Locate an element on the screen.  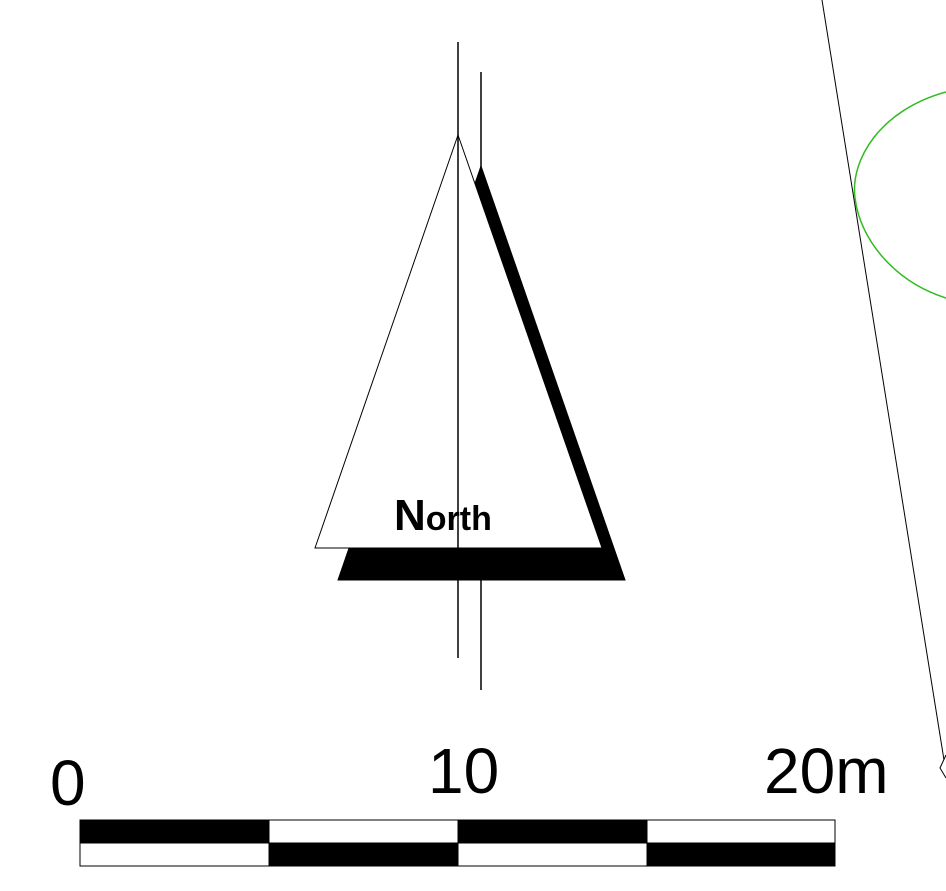
scale-segment-3-bottom is located at coordinates (552, 854).